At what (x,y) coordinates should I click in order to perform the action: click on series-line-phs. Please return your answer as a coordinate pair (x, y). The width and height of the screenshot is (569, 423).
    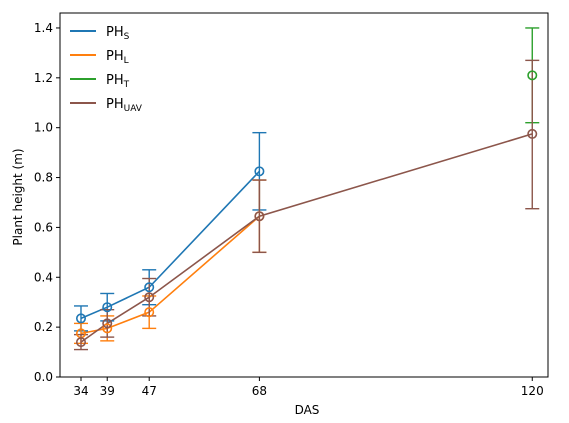
    Looking at the image, I should click on (170, 245).